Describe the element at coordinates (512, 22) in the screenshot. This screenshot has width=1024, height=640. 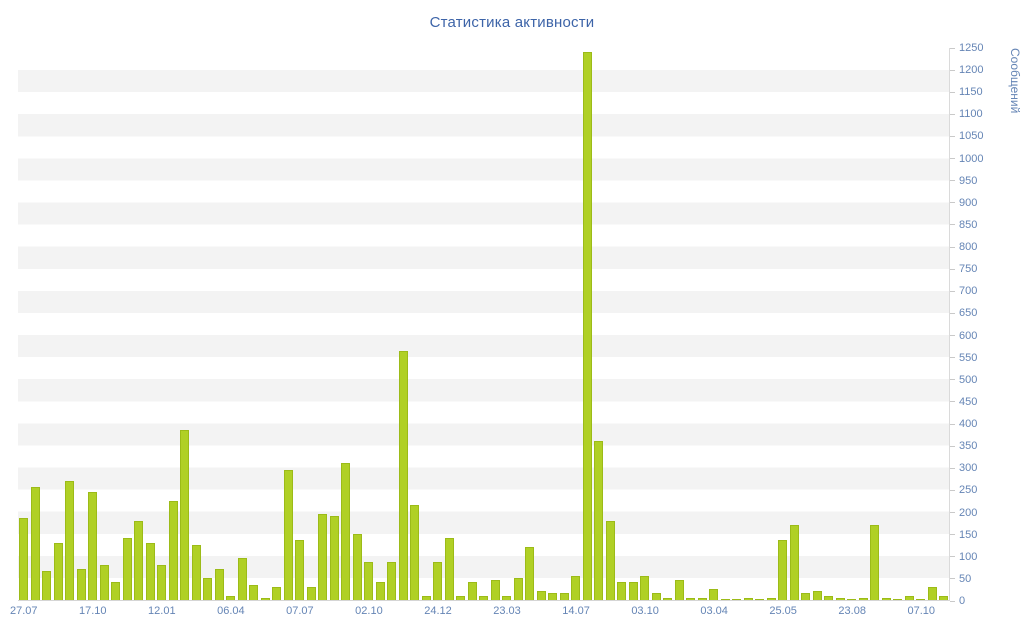
I see `chart-title: Статистика активности` at that location.